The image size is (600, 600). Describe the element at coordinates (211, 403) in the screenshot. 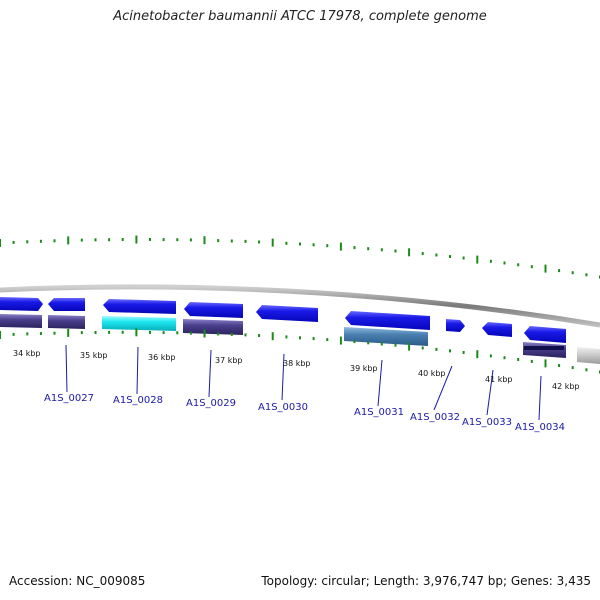

I see `gene-label: A1S_0029` at that location.